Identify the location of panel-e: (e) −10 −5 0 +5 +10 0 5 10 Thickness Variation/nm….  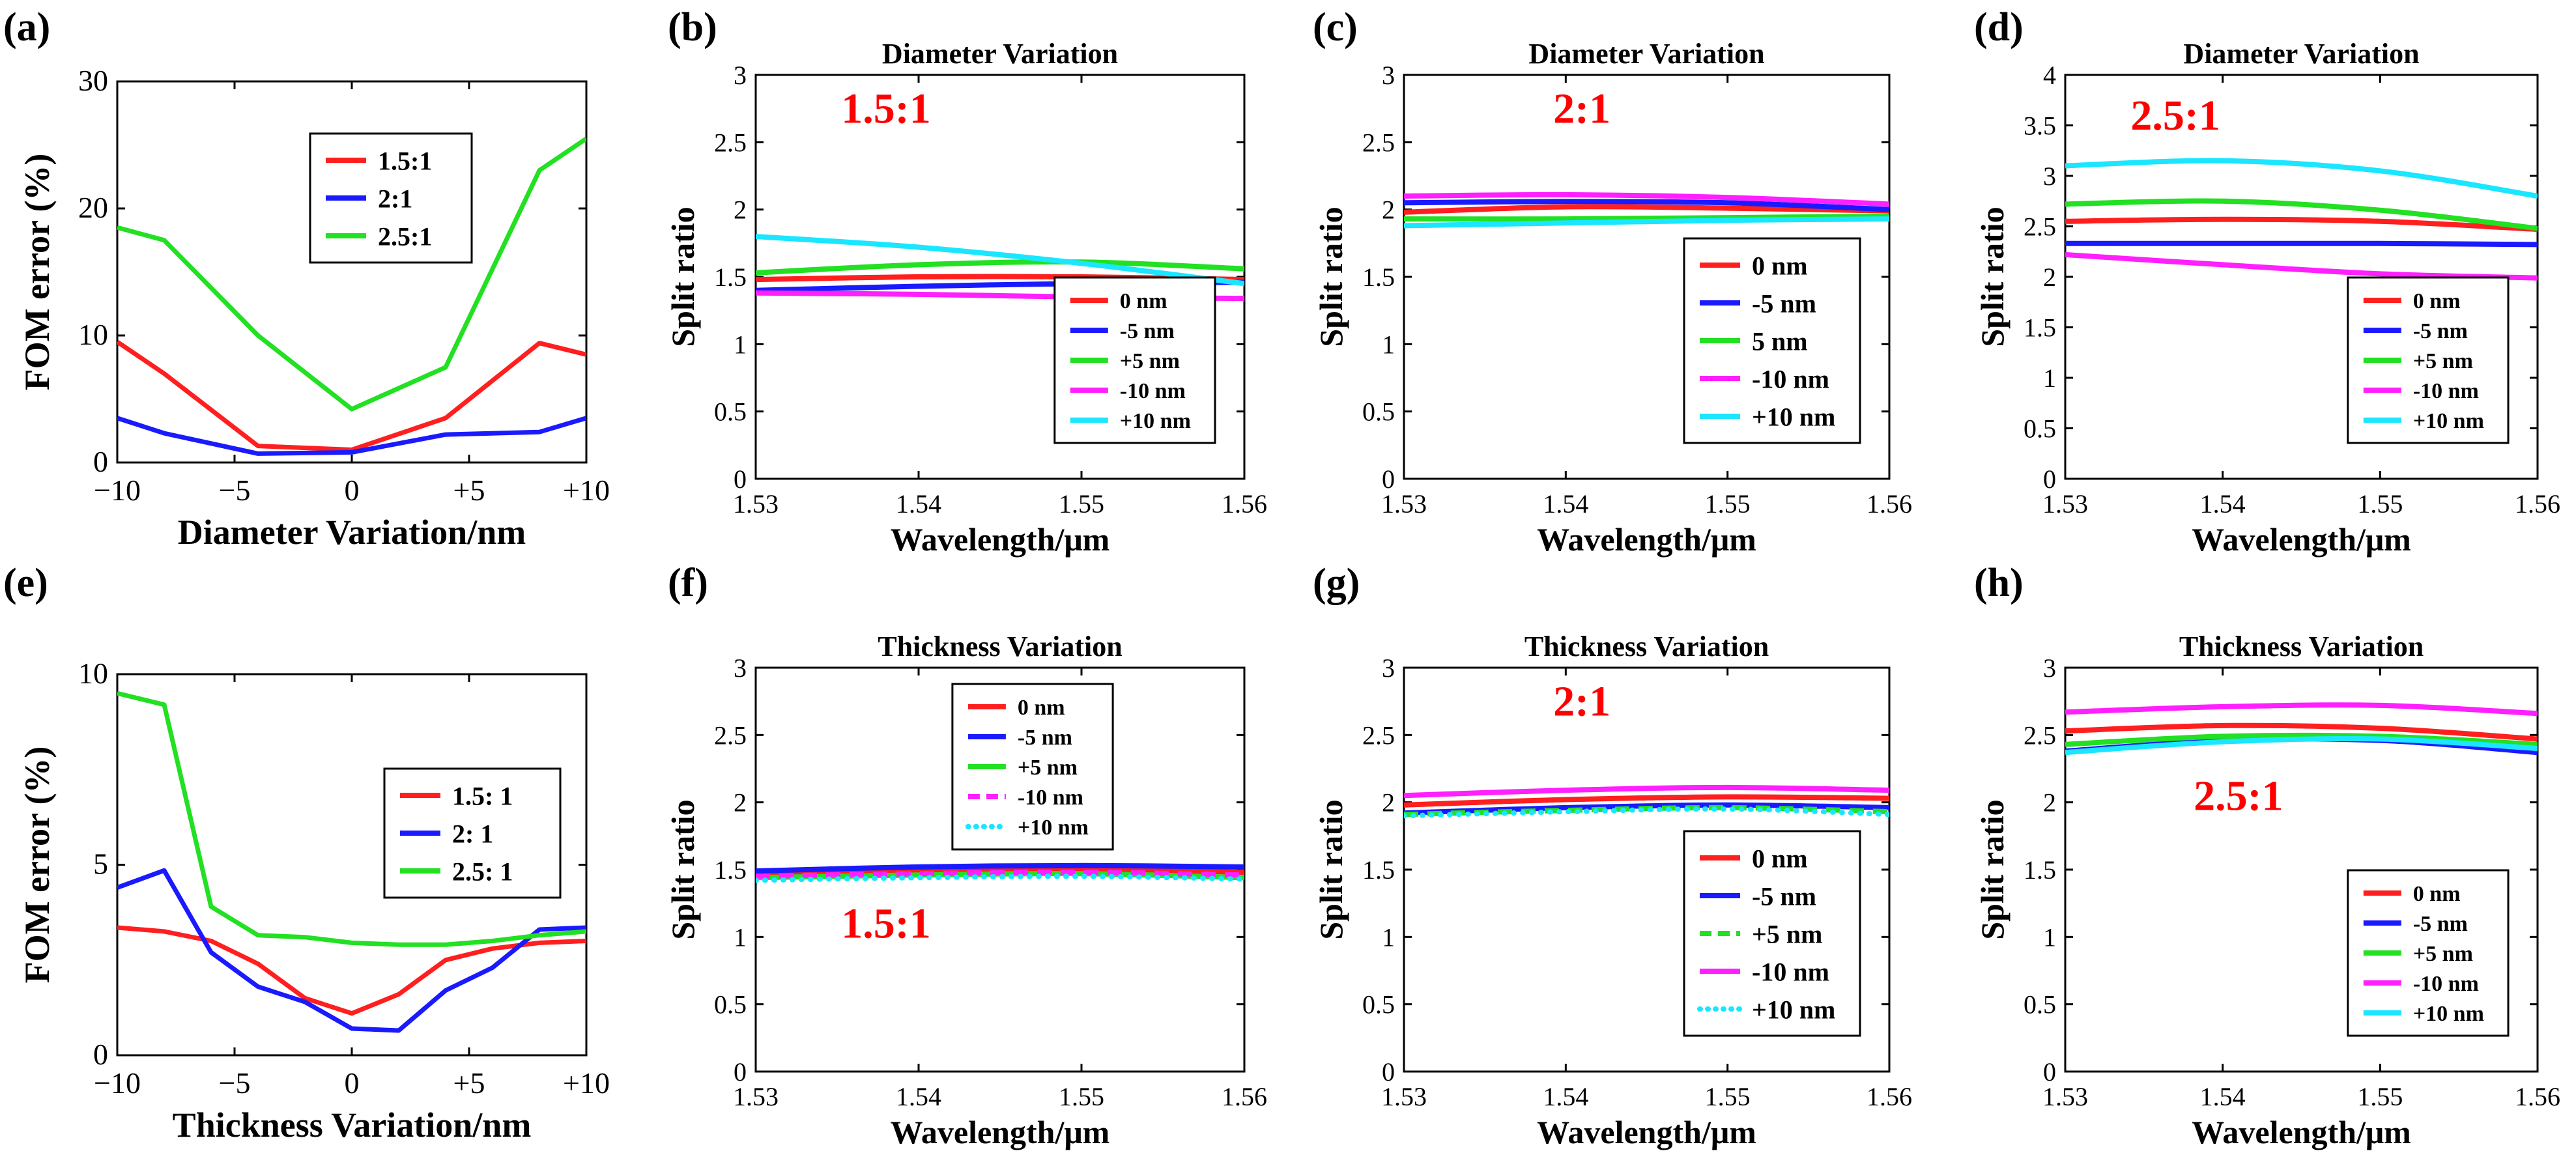
(307, 853).